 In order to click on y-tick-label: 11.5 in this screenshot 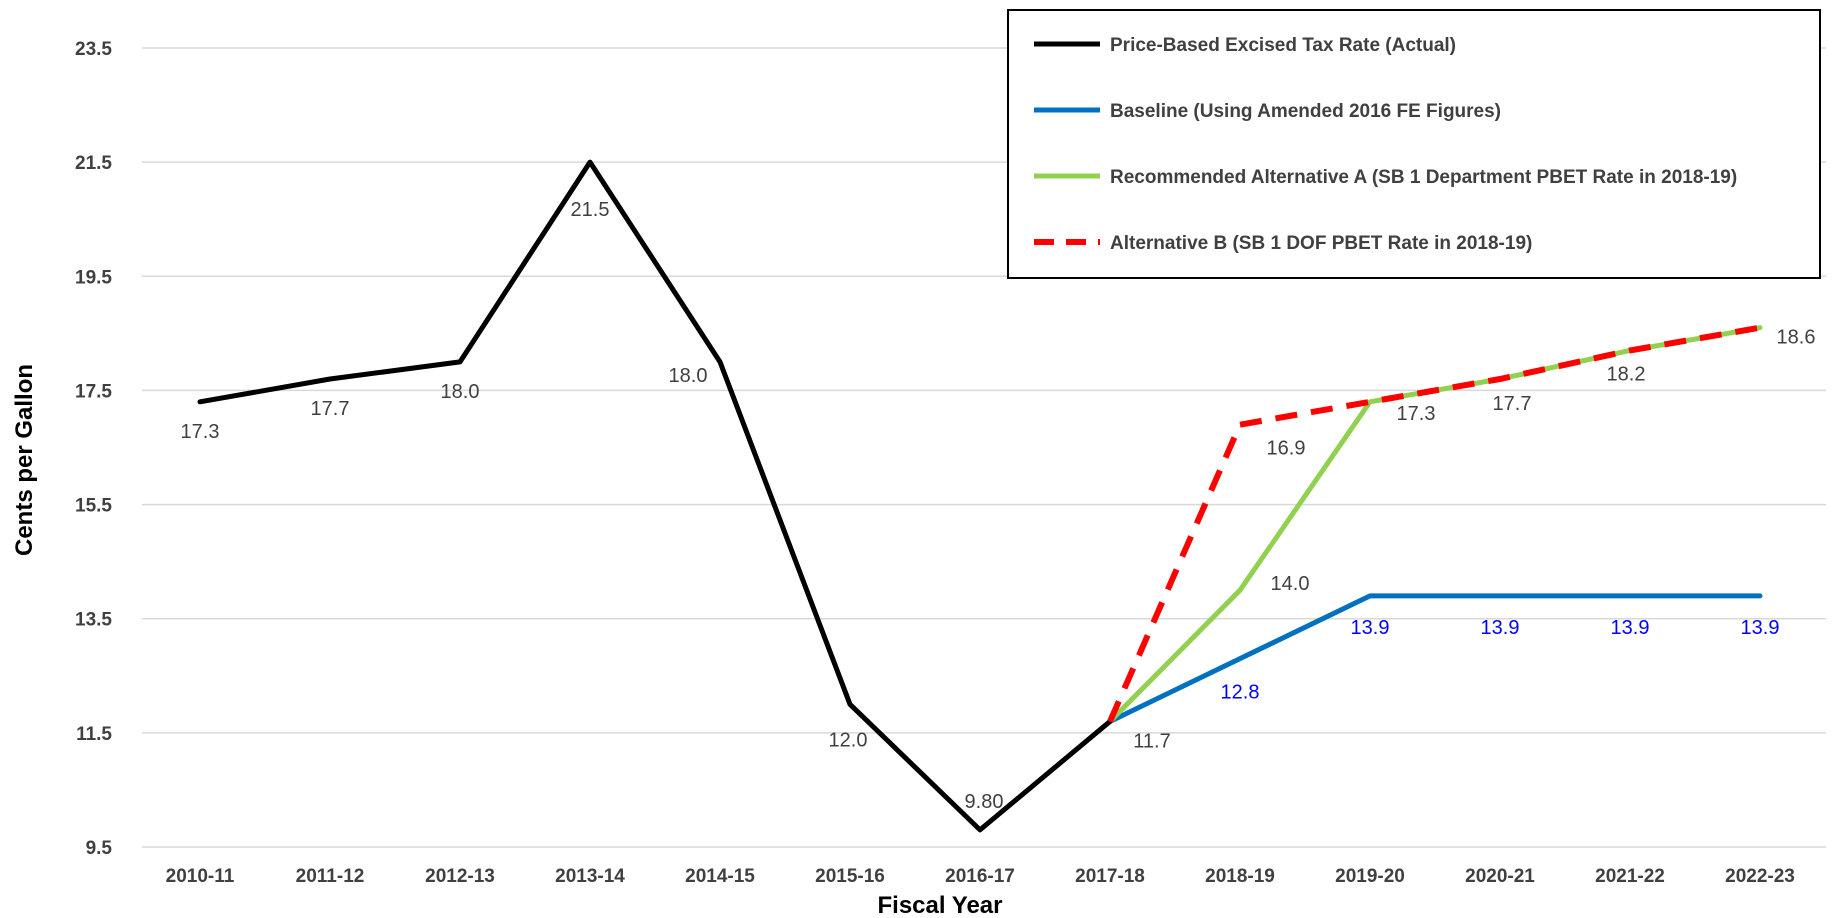, I will do `click(94, 734)`.